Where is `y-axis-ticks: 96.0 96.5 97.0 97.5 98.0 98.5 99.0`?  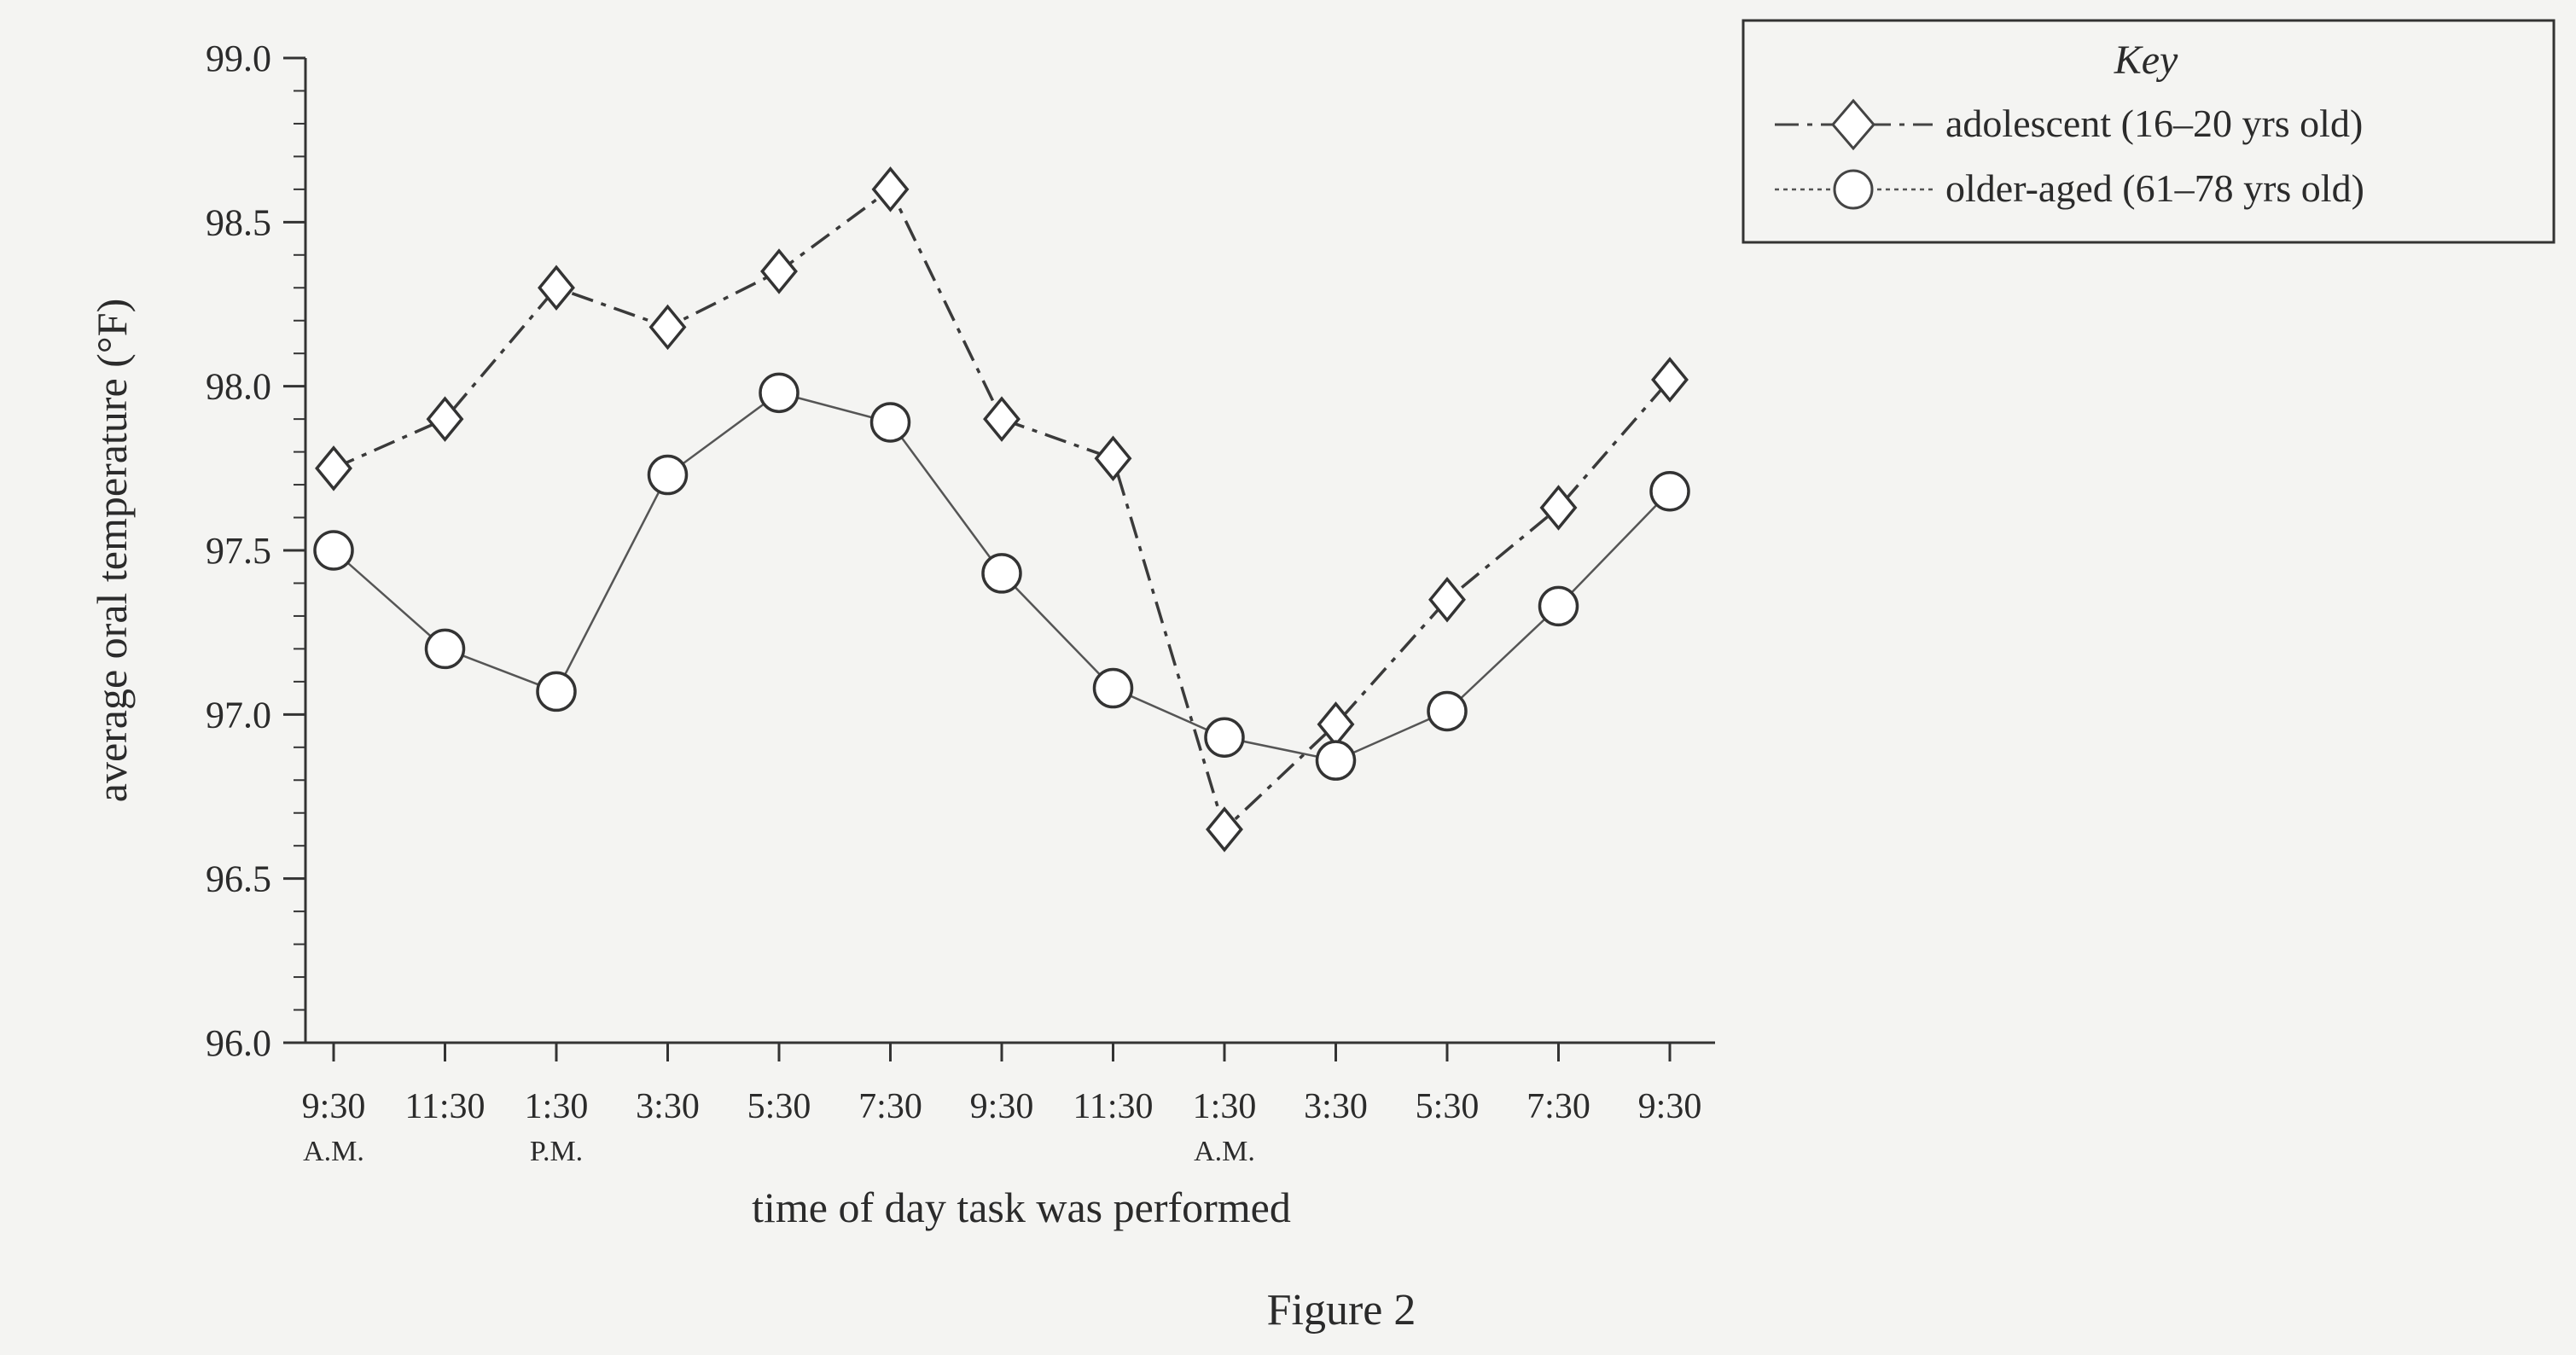 y-axis-ticks: 96.0 96.5 97.0 97.5 98.0 98.5 99.0 is located at coordinates (255, 551).